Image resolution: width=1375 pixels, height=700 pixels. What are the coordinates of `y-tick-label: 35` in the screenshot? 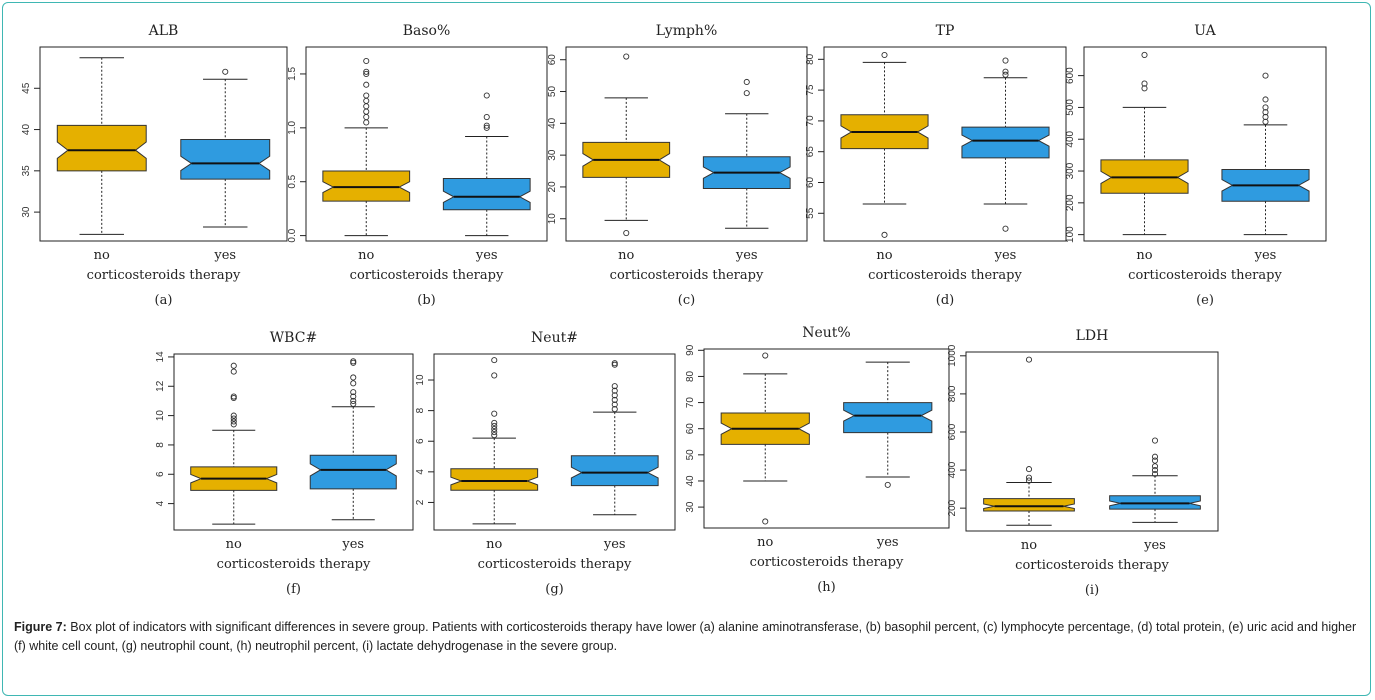 It's located at (26, 171).